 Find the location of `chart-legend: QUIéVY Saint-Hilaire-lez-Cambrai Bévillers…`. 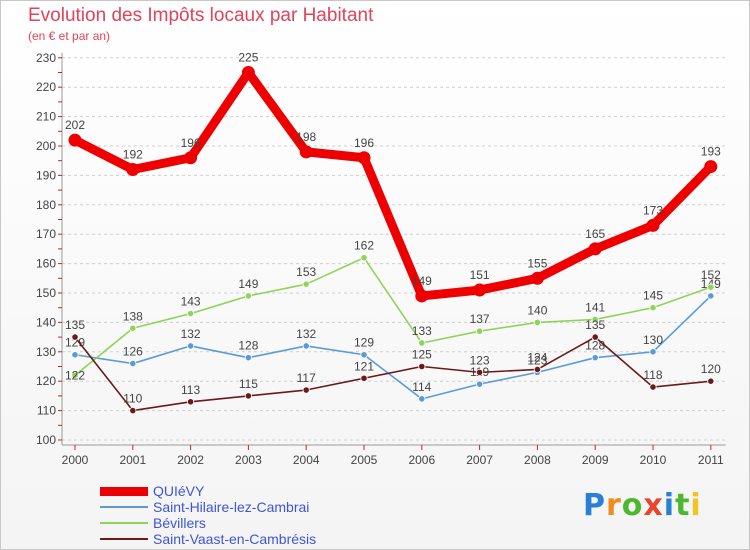

chart-legend: QUIéVY Saint-Hilaire-lez-Cambrai Bévillers… is located at coordinates (208, 515).